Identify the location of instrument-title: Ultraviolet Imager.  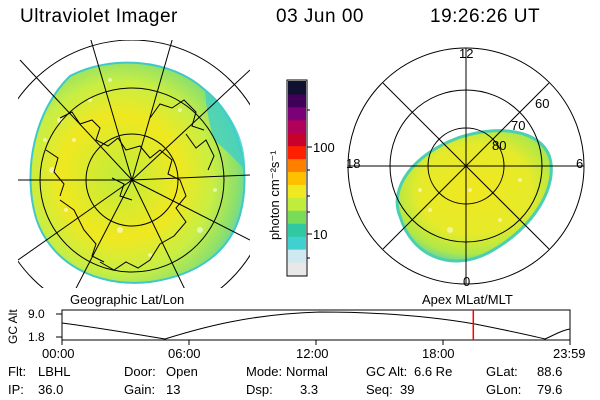
(99, 16).